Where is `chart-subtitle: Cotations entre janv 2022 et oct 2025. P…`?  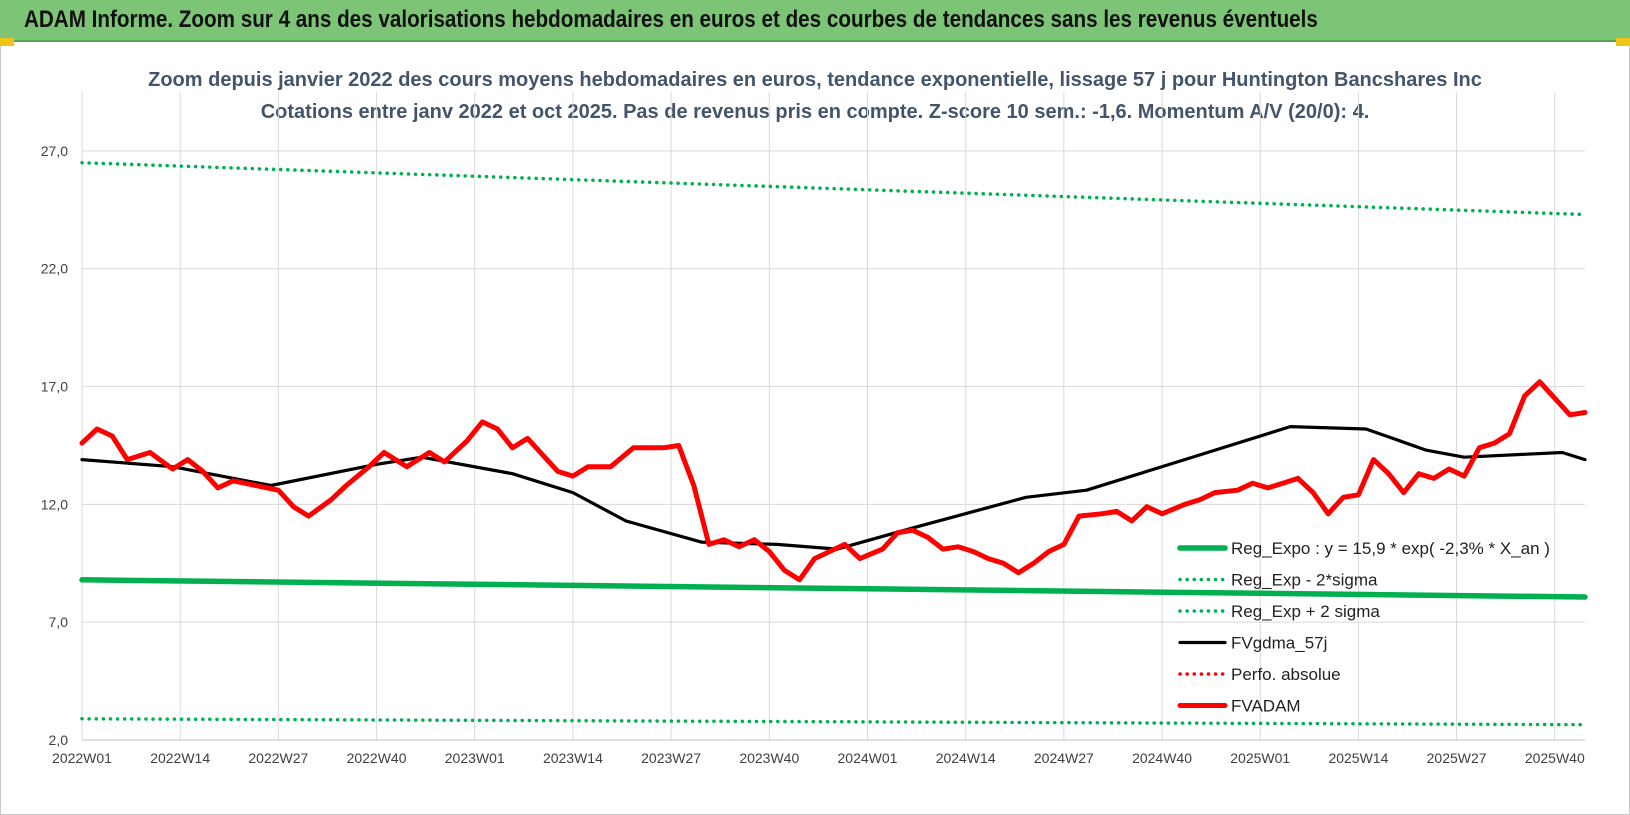 chart-subtitle: Cotations entre janv 2022 et oct 2025. P… is located at coordinates (815, 112).